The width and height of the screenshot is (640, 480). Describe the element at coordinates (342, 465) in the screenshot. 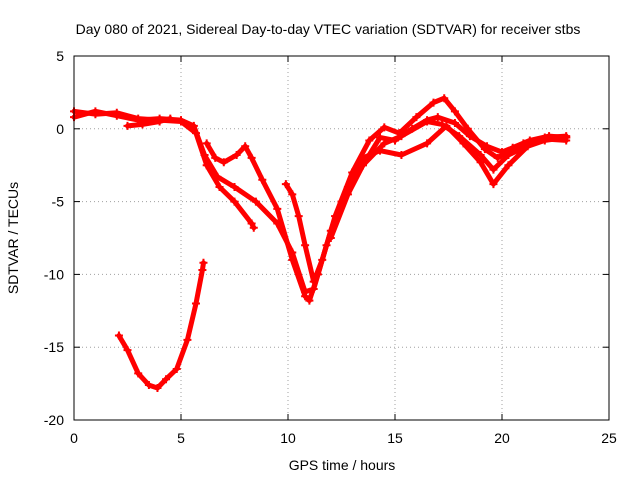

I see `x-axis-label: GPS time / hours` at that location.